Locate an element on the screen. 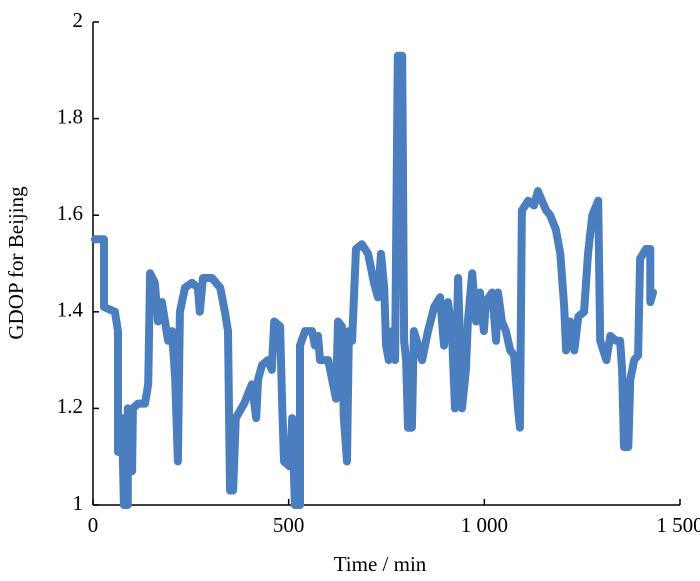 Image resolution: width=700 pixels, height=581 pixels. x-axis-label: Time / min is located at coordinates (380, 564).